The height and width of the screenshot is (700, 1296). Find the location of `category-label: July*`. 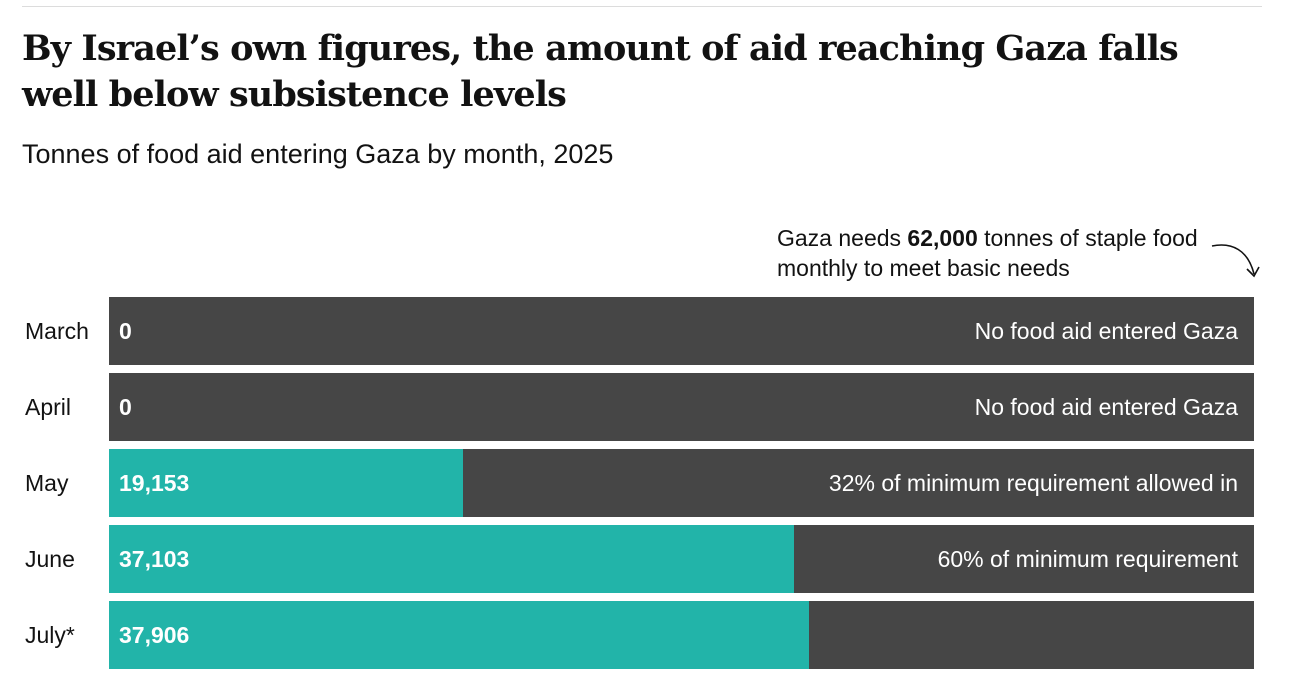

category-label: July* is located at coordinates (50, 635).